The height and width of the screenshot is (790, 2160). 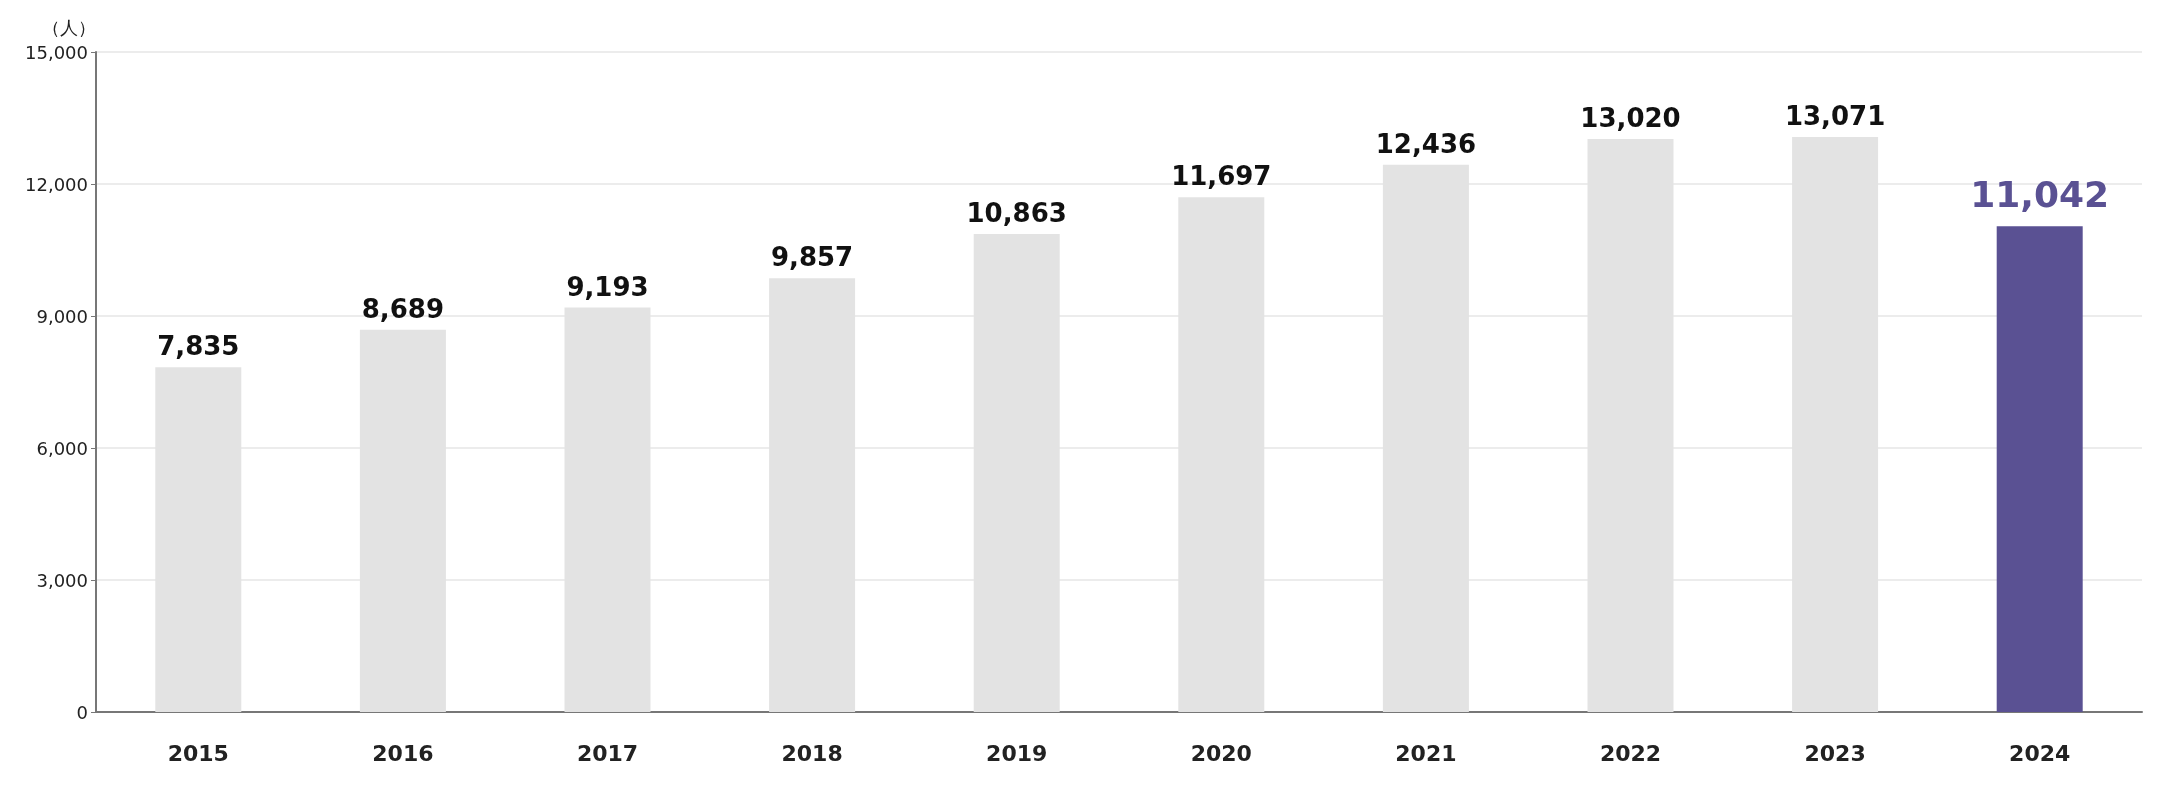 What do you see at coordinates (82, 712) in the screenshot?
I see `y-tick-label: 0` at bounding box center [82, 712].